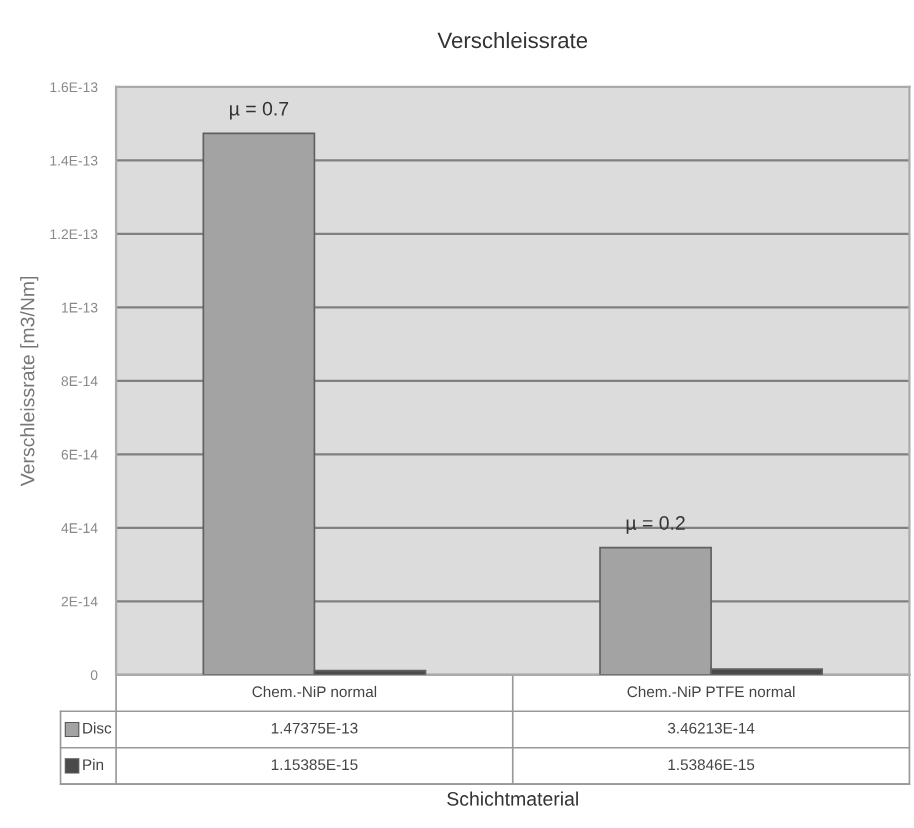 The width and height of the screenshot is (914, 828). Describe the element at coordinates (655, 525) in the screenshot. I see `annotation: µ = 0.2` at that location.